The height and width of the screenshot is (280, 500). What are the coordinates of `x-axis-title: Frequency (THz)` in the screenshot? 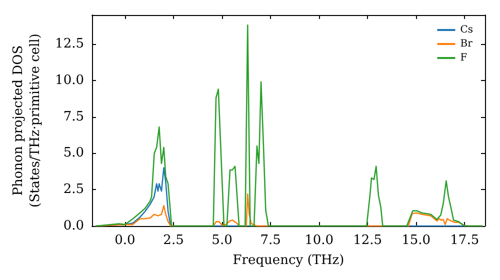 It's located at (288, 260).